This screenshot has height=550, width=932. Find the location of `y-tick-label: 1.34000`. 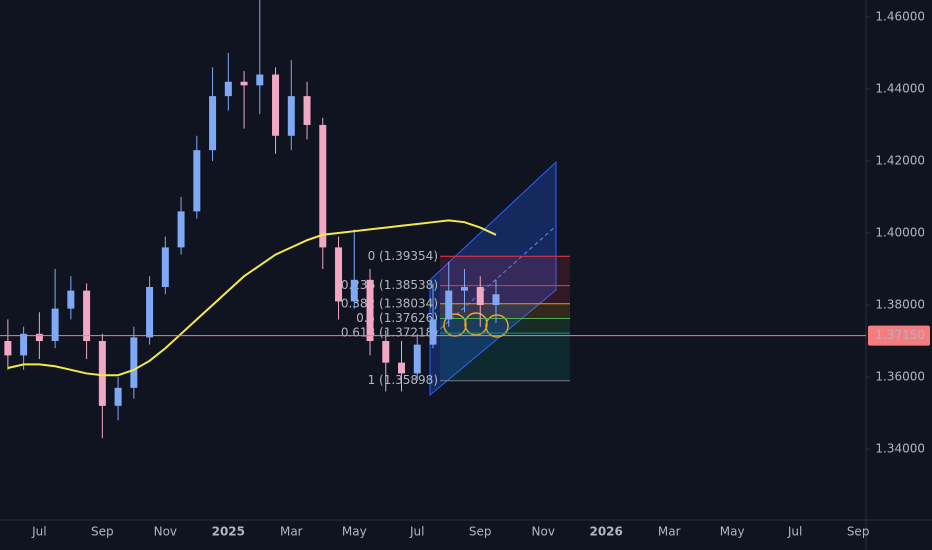

y-tick-label: 1.34000 is located at coordinates (900, 449).